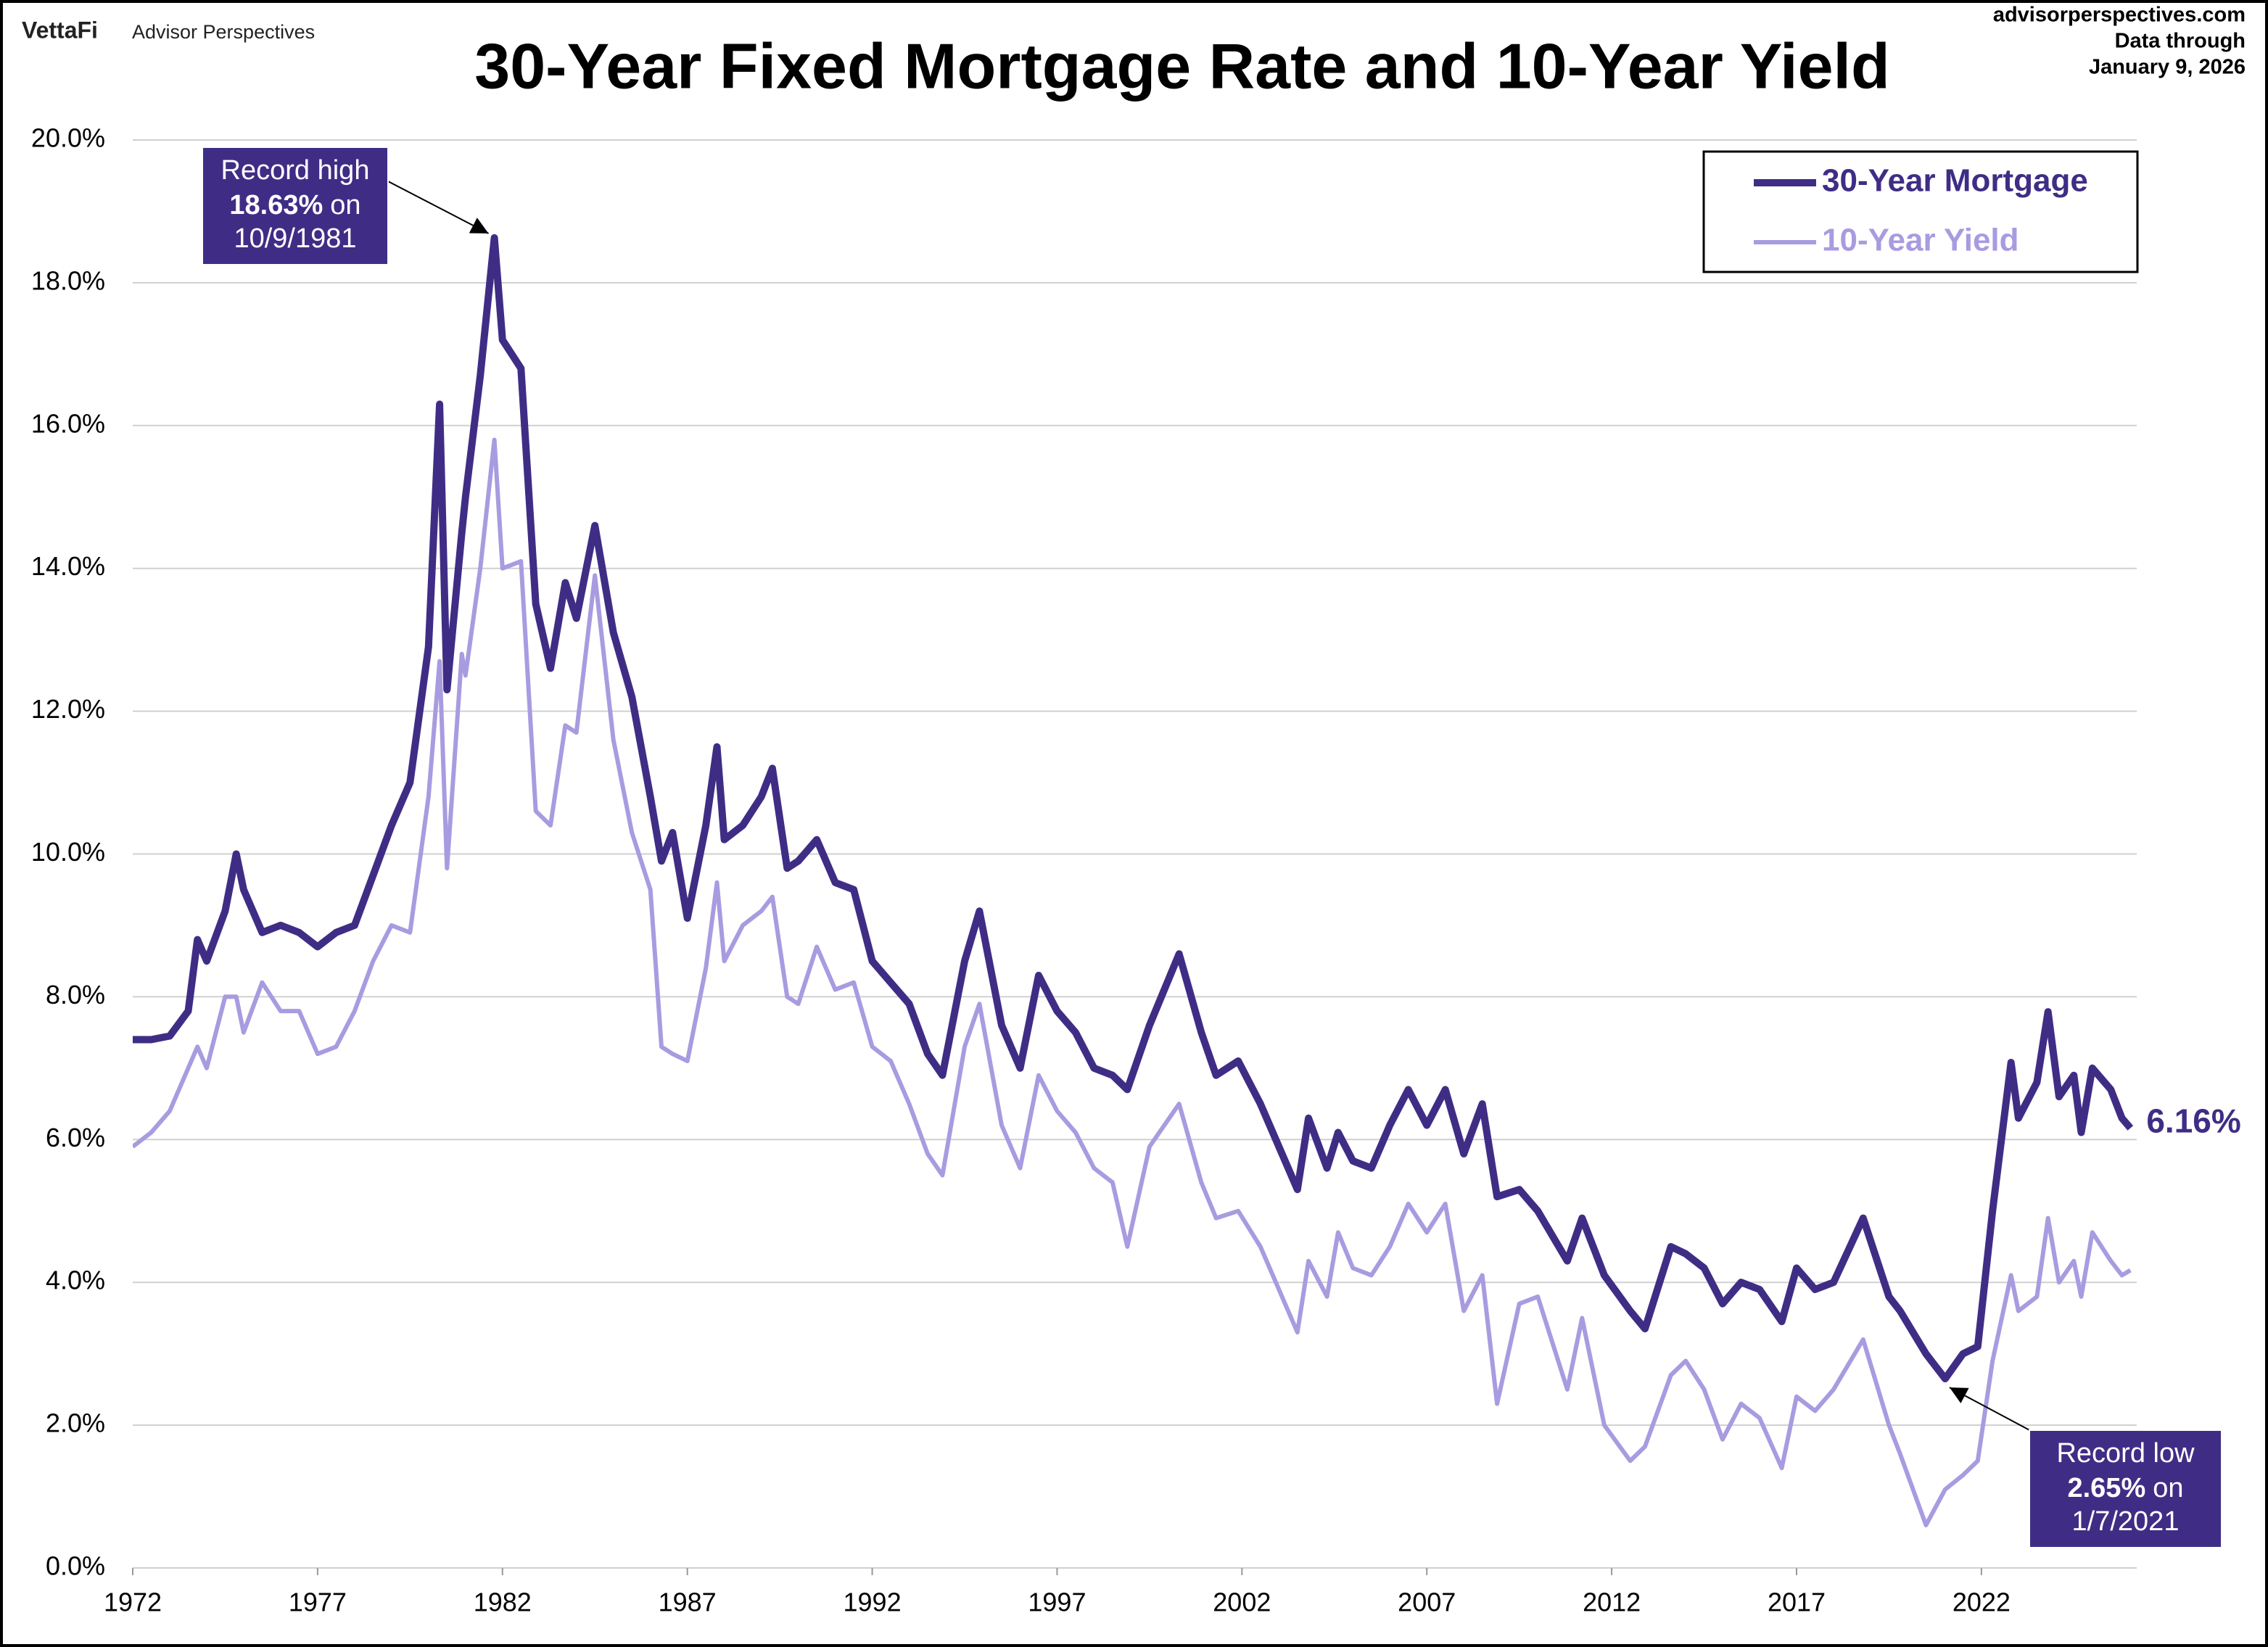 This screenshot has width=2268, height=1647. I want to click on x-tick-label: 2022, so click(1981, 1603).